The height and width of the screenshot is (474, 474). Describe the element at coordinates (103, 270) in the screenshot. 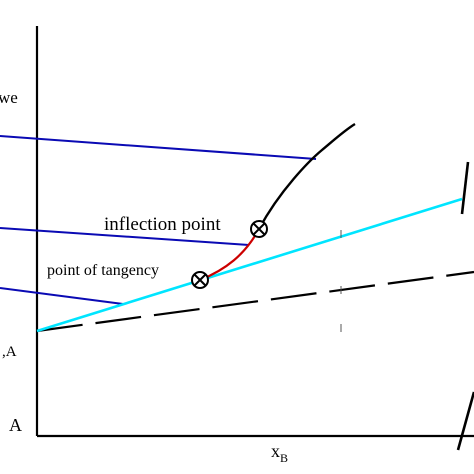

I see `tangency-point-label: point of tangency` at that location.